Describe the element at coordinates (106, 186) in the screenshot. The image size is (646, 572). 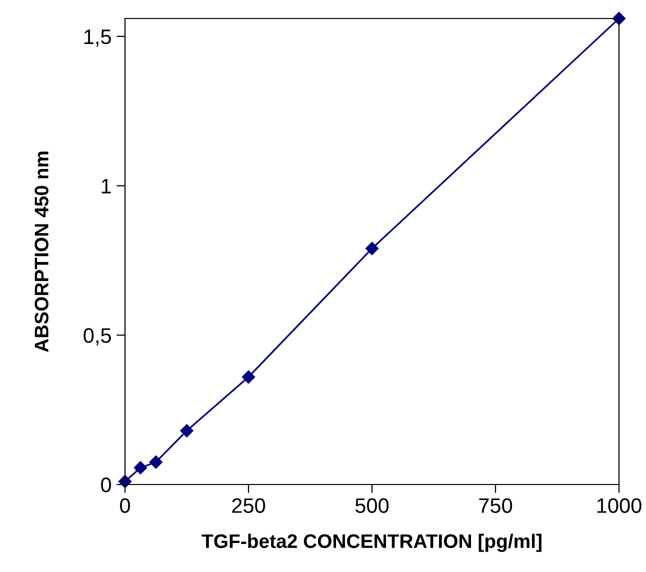
I see `y-tick-label: 1` at that location.